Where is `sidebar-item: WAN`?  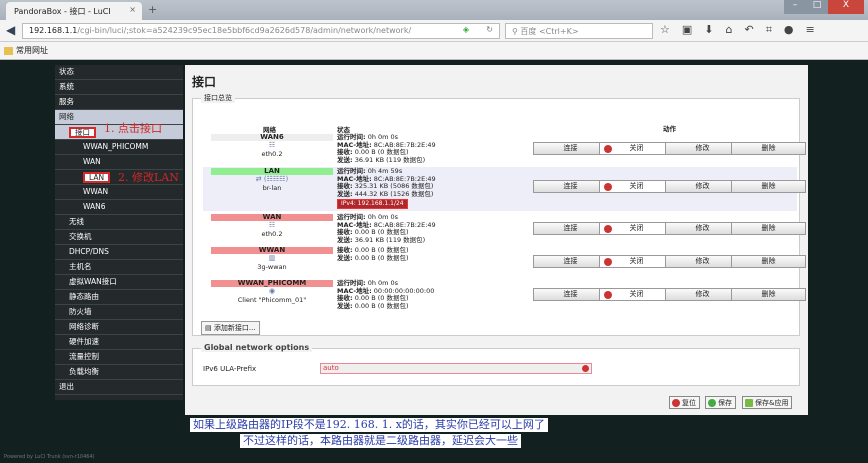
sidebar-item: WAN is located at coordinates (119, 162).